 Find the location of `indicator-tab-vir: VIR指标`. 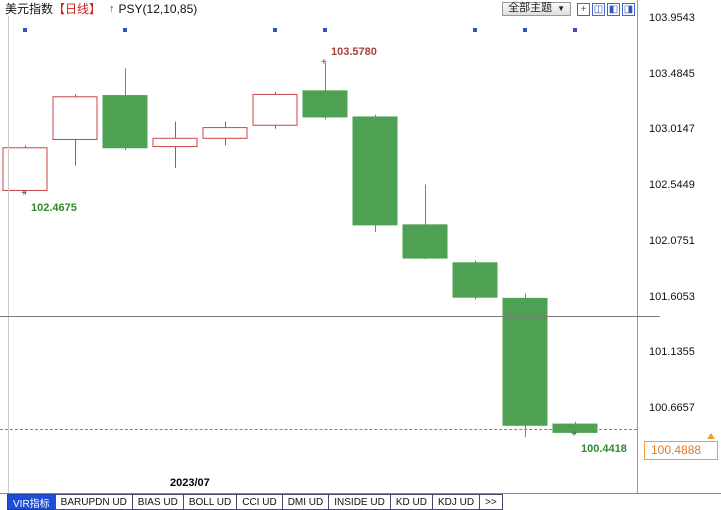

indicator-tab-vir: VIR指标 is located at coordinates (31, 502).